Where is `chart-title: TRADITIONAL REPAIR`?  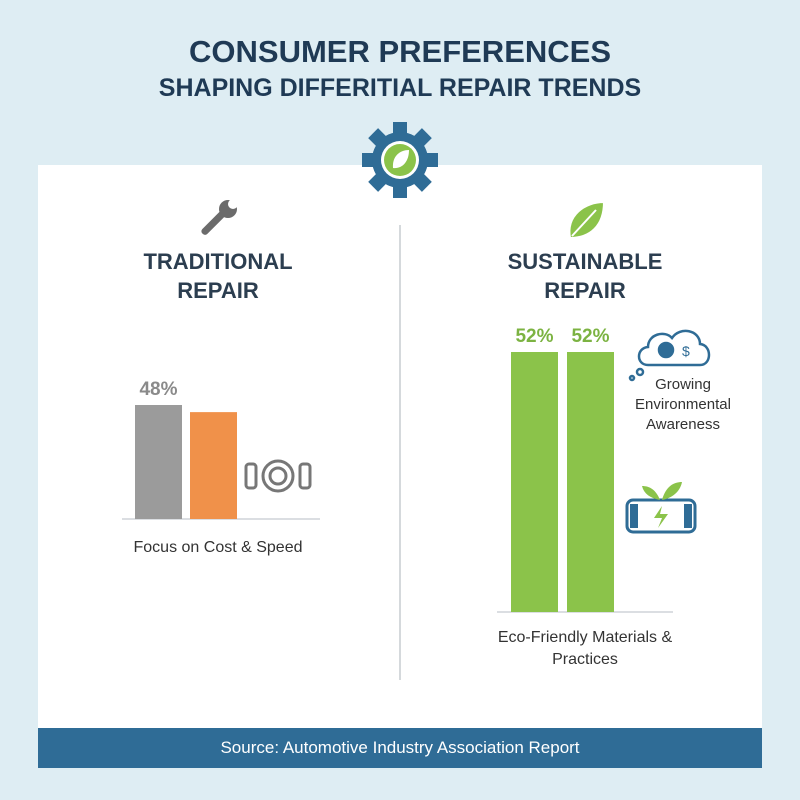 chart-title: TRADITIONAL REPAIR is located at coordinates (218, 276).